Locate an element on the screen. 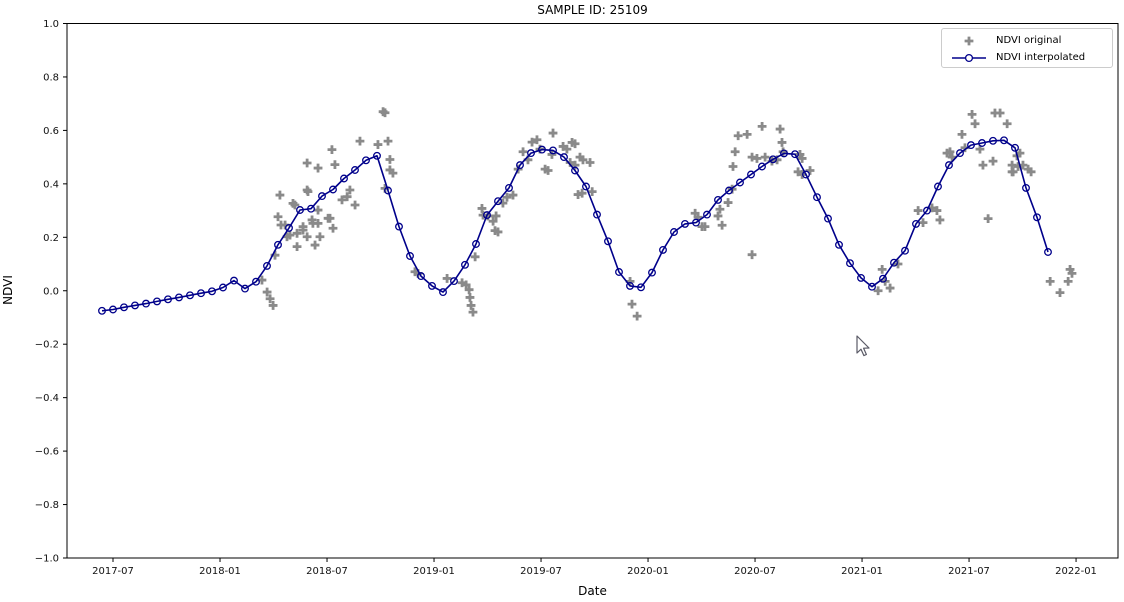 Image resolution: width=1124 pixels, height=602 pixels. legend-item-ndvi-interpolated: NDVI interpolated is located at coordinates (1027, 57).